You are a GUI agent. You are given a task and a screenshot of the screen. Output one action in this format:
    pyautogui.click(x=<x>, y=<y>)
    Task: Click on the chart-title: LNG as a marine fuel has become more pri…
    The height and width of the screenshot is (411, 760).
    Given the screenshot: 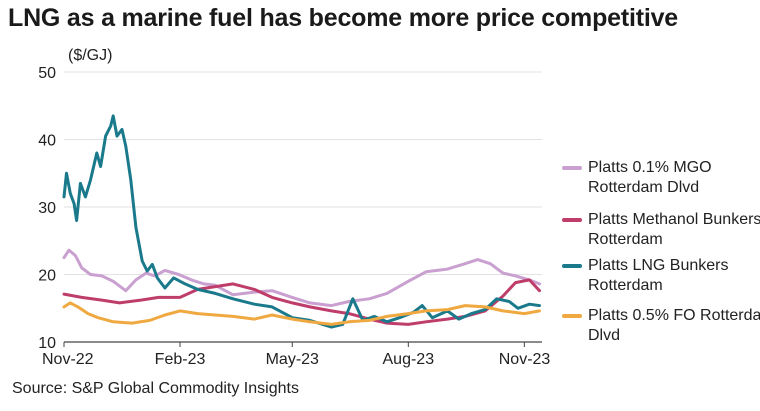 What is the action you would take?
    pyautogui.click(x=343, y=18)
    